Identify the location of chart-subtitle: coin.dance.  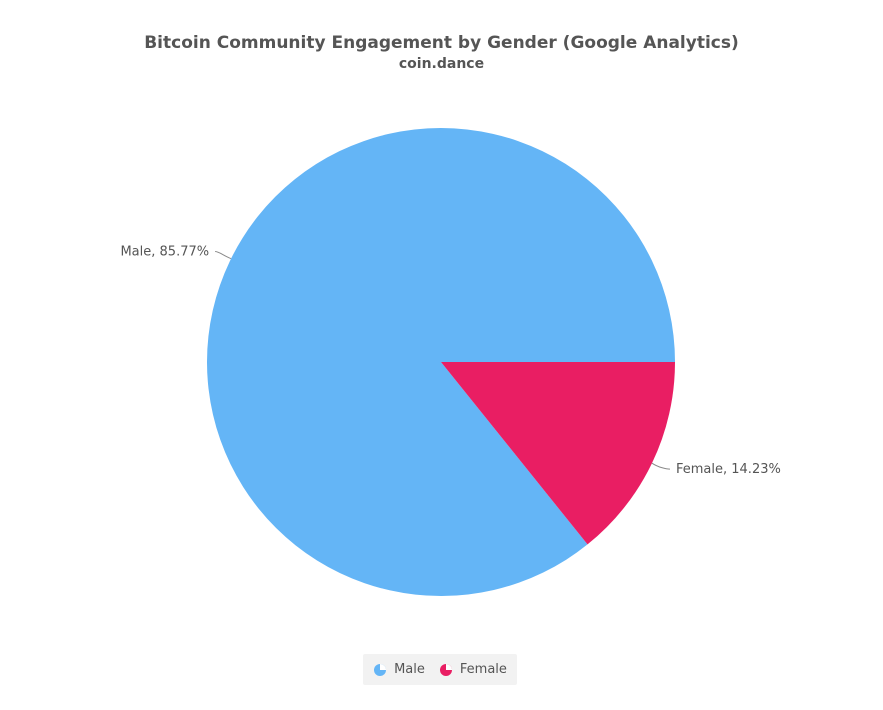
(441, 64).